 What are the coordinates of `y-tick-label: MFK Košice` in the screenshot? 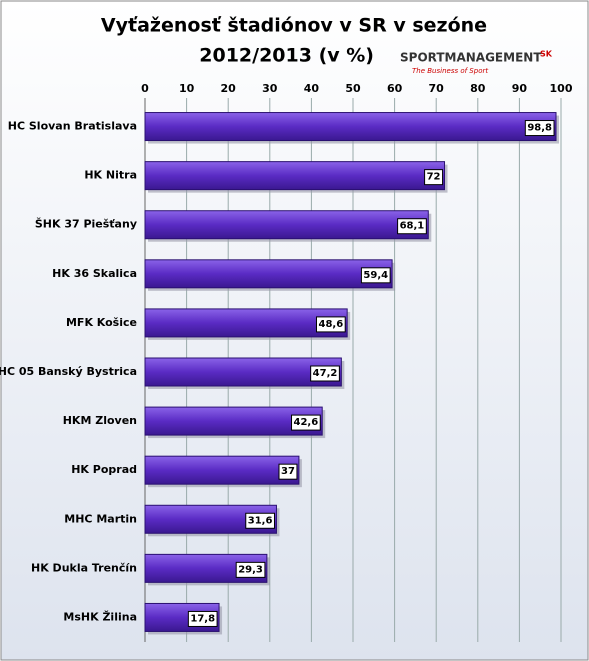 It's located at (101, 322).